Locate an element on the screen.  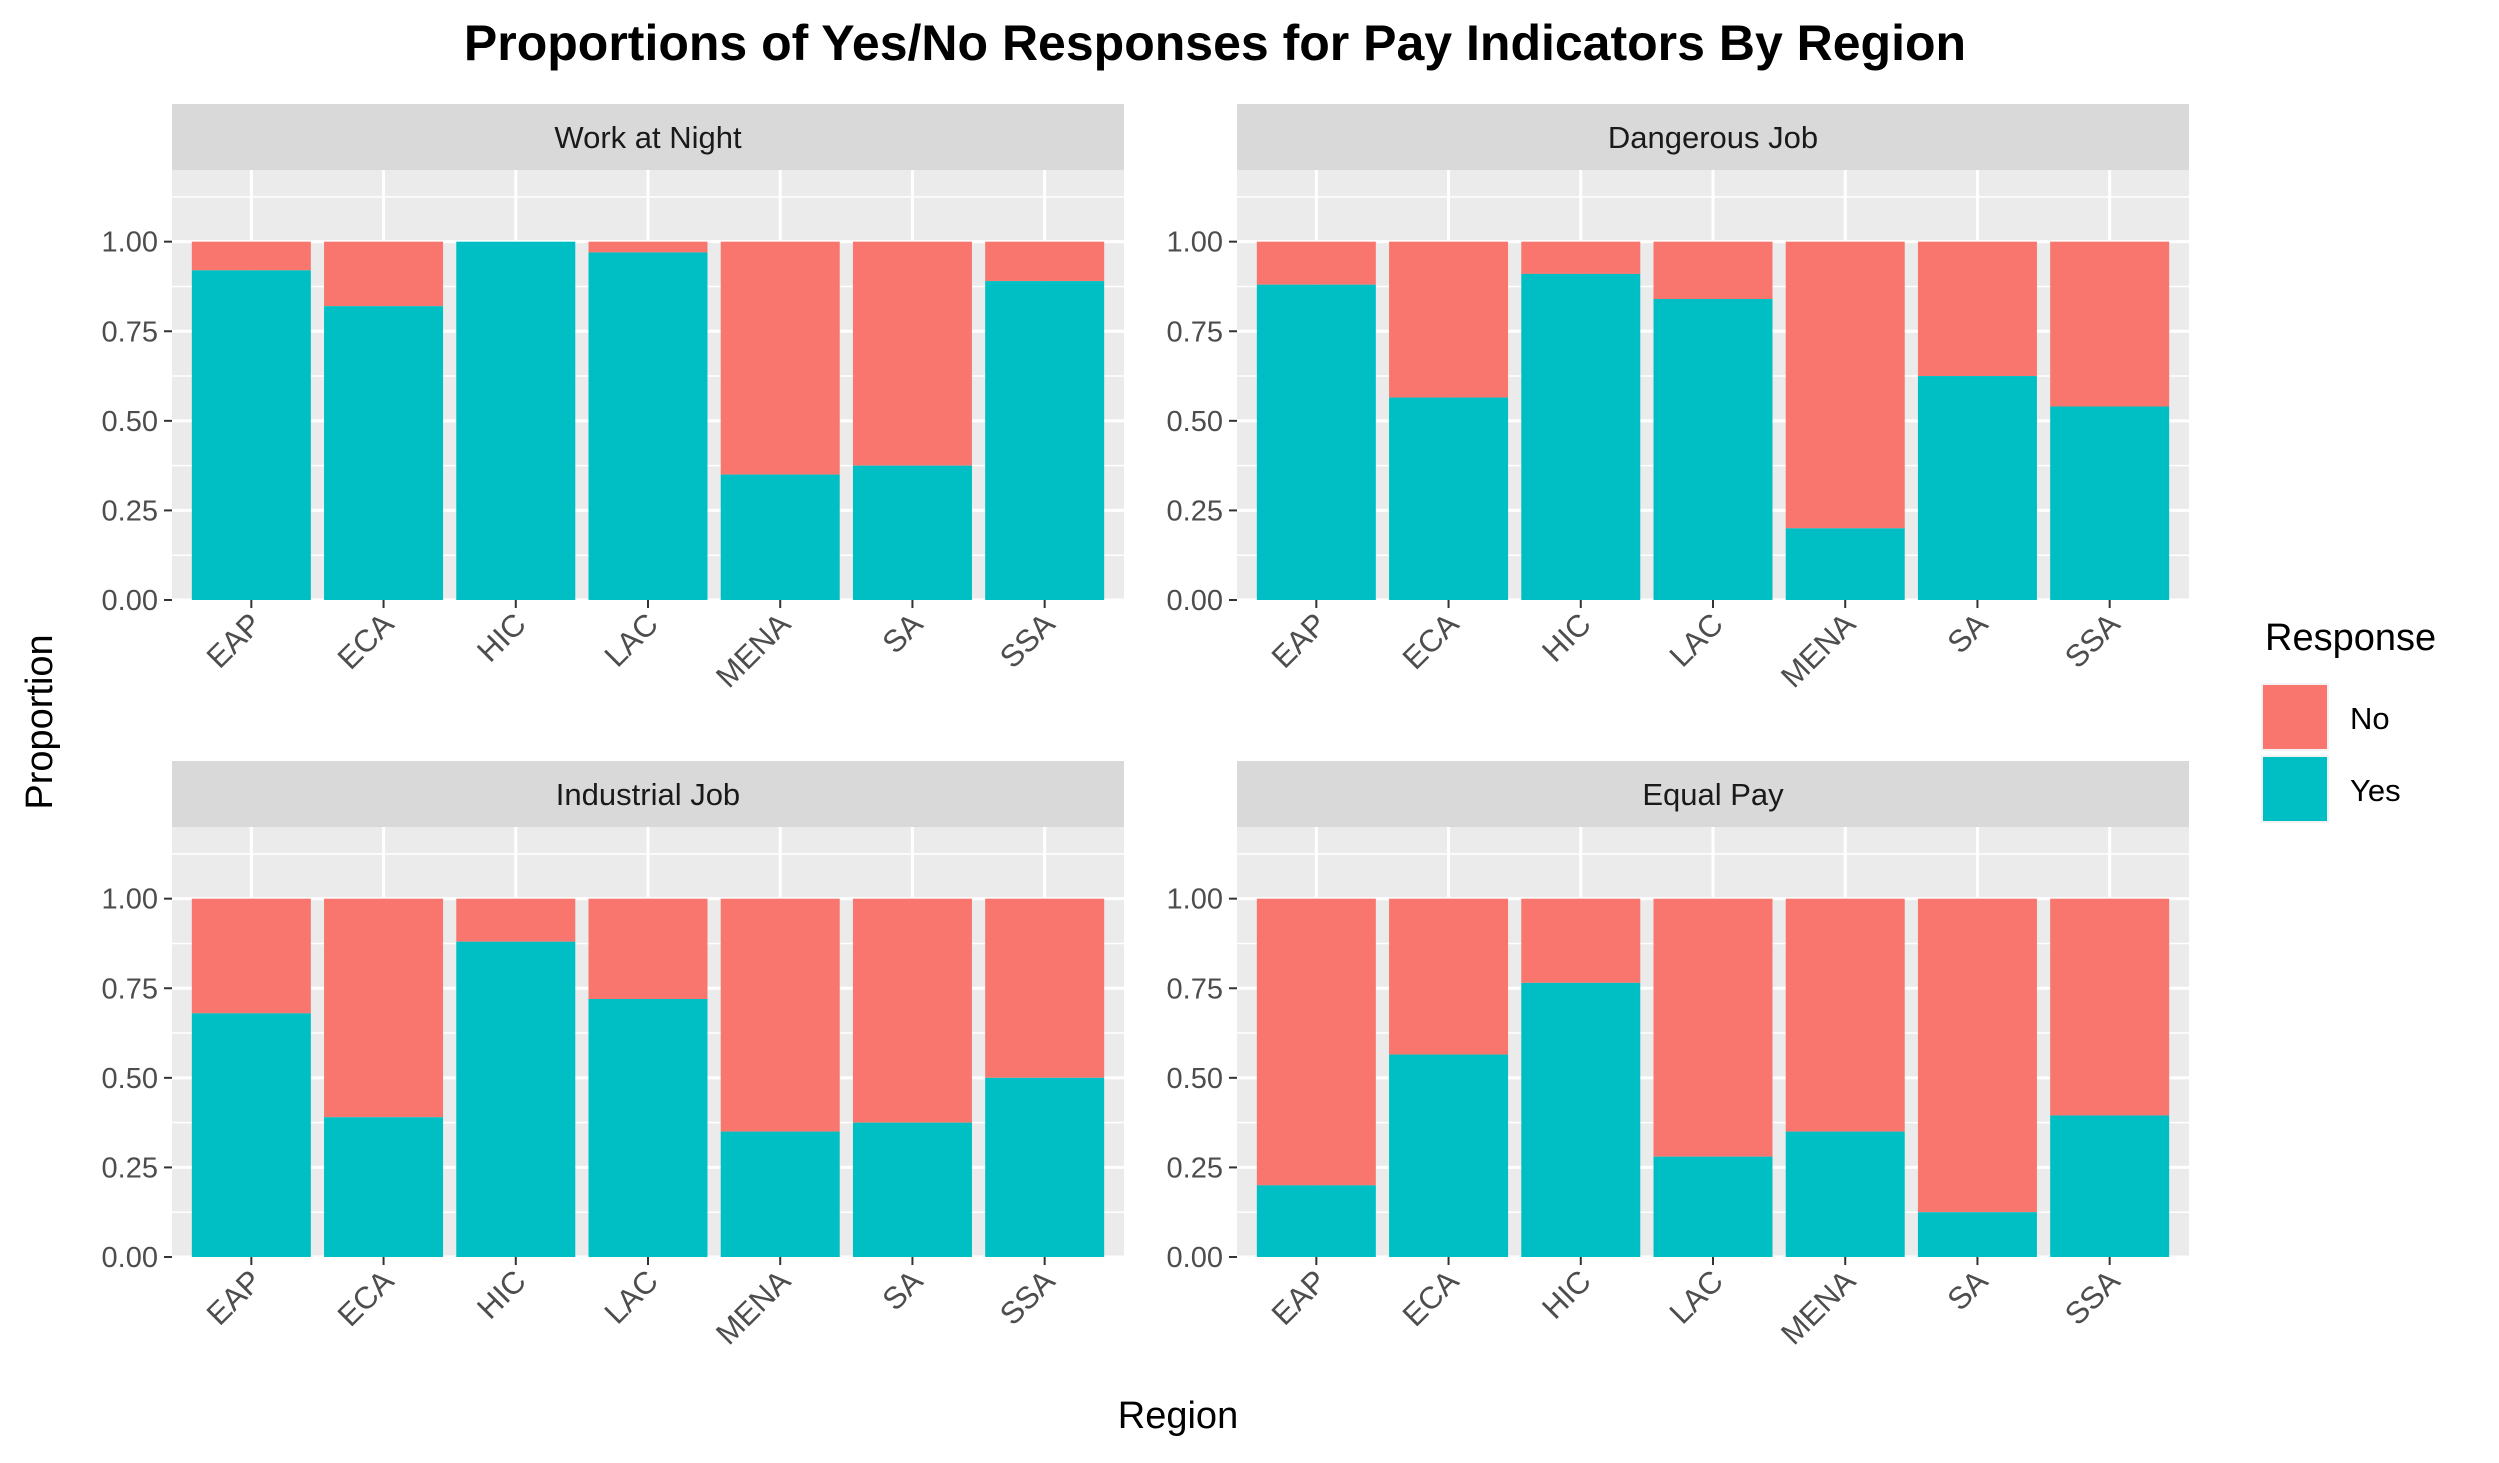
legend-items: No Yes is located at coordinates (2331, 753).